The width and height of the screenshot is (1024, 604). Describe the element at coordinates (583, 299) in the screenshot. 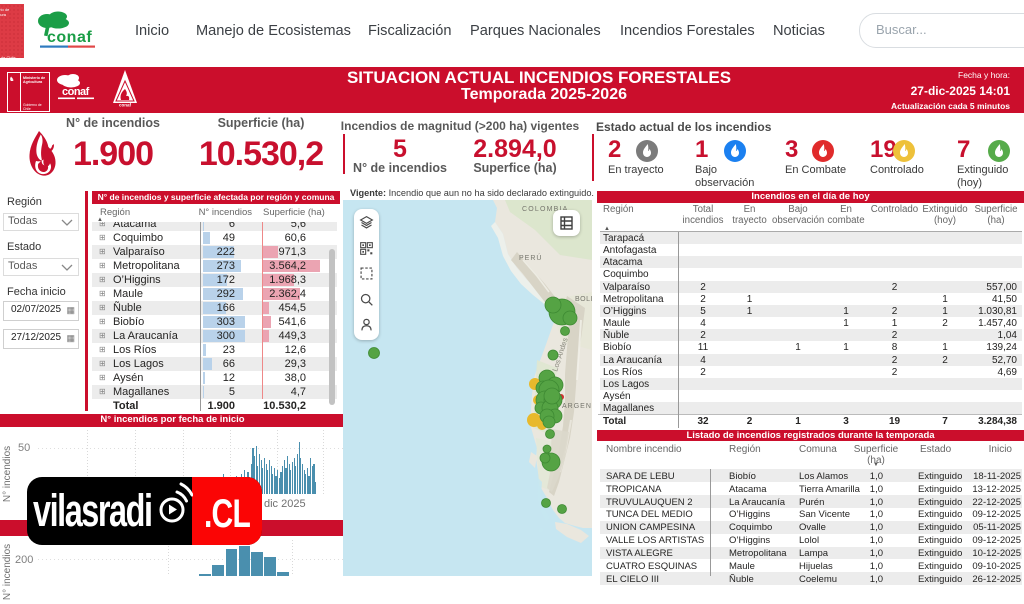

I see `svg-text: BOLI` at that location.